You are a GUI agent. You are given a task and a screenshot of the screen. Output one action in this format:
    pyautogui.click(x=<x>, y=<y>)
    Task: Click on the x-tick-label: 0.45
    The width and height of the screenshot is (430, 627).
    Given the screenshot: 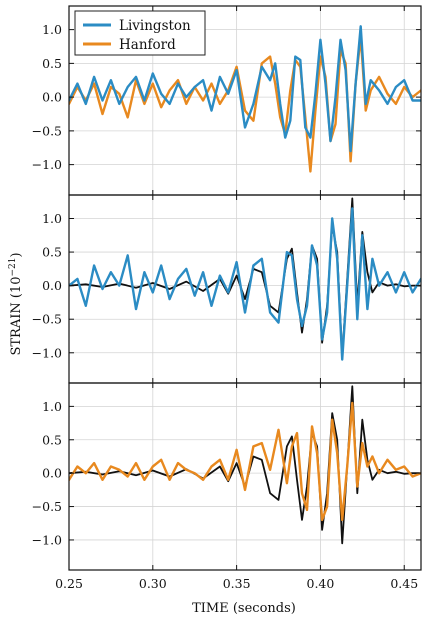 What is the action you would take?
    pyautogui.click(x=404, y=583)
    